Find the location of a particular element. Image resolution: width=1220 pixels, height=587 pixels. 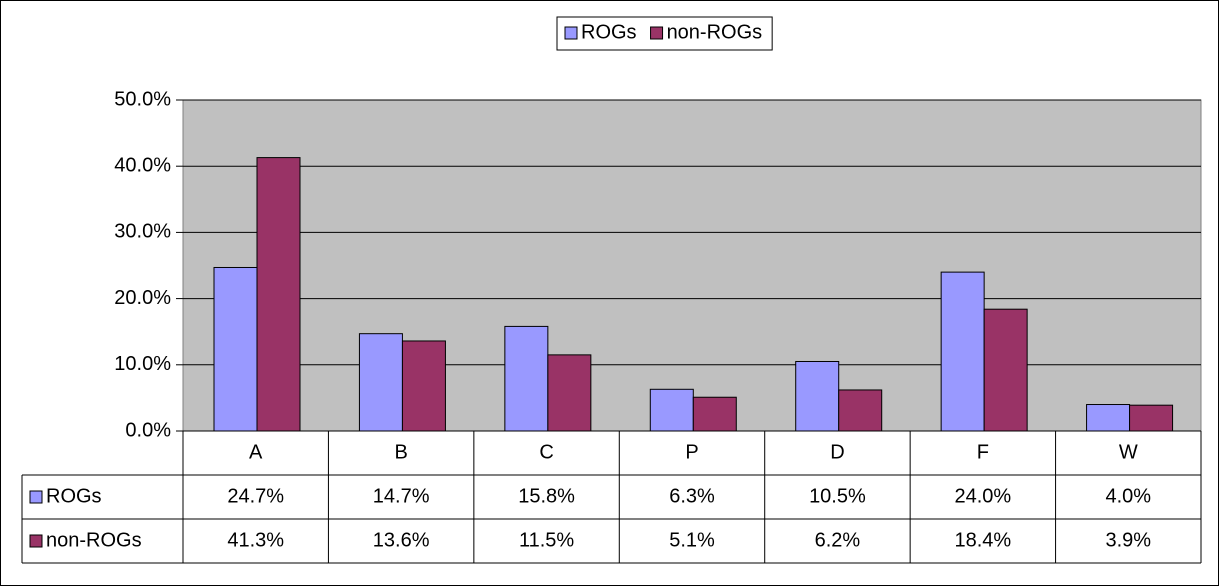

table-value: 15.8% is located at coordinates (546, 496).